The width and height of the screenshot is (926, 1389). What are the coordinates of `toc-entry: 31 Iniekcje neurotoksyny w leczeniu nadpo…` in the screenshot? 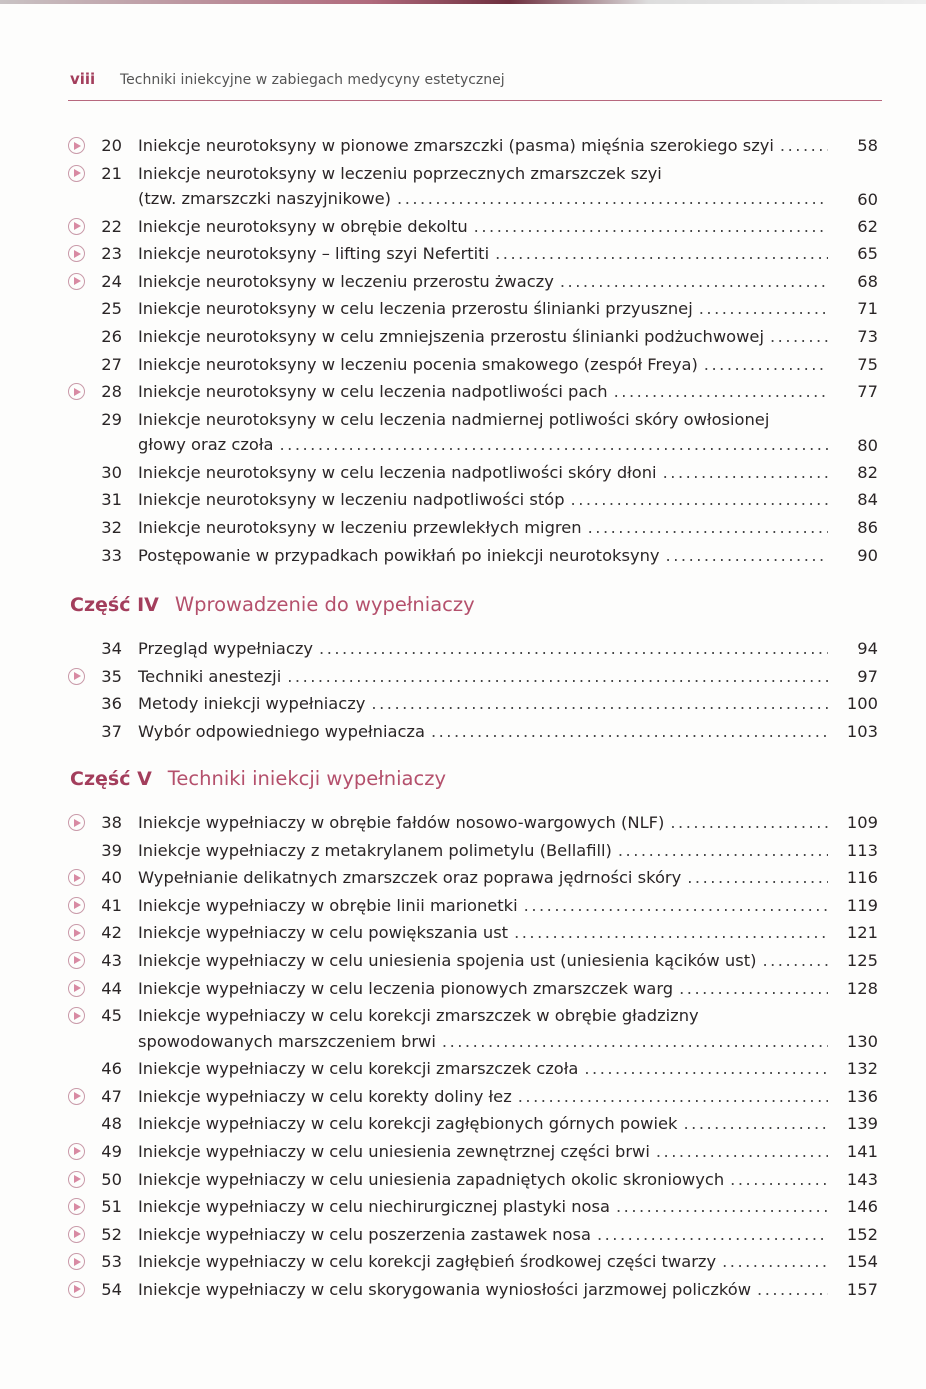 It's located at (472, 500).